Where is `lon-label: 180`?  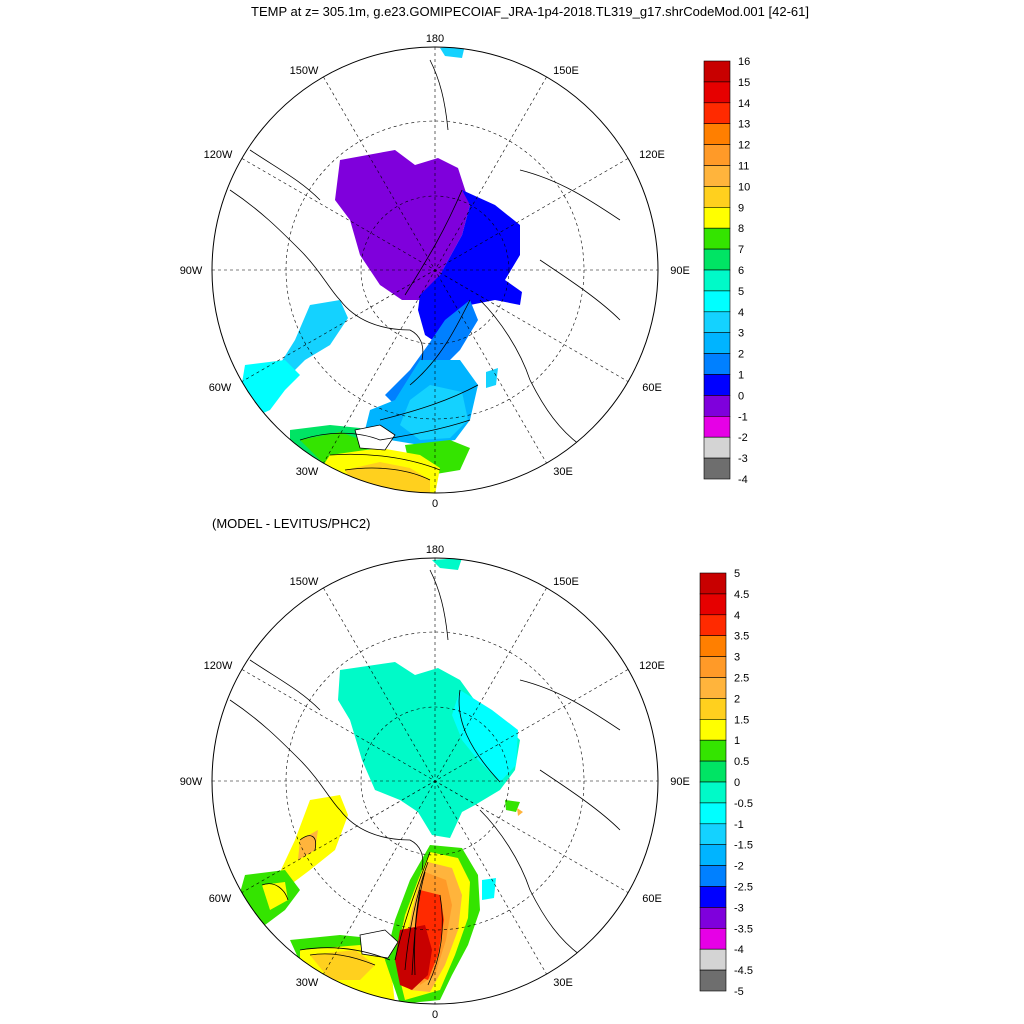
lon-label: 180 is located at coordinates (435, 550).